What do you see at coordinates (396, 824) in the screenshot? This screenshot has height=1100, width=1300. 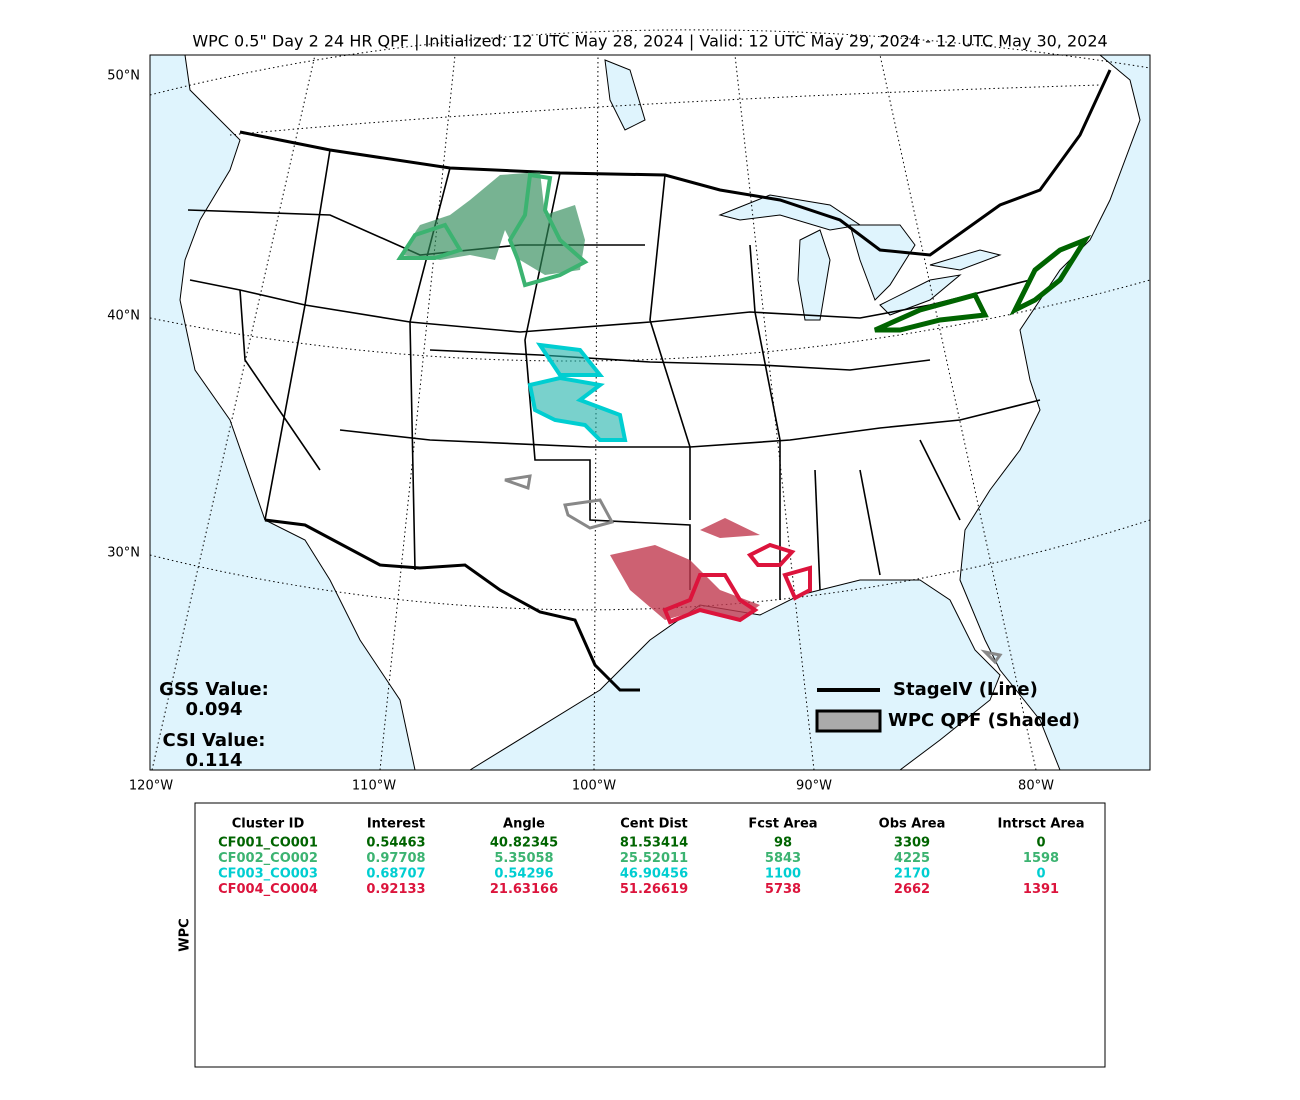 I see `column-header: Interest` at bounding box center [396, 824].